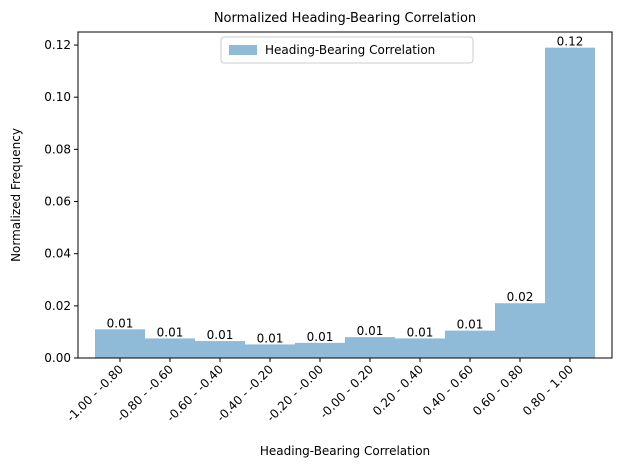 This screenshot has width=630, height=472. I want to click on x-tick-label: 0.40 - 0.60, so click(448, 390).